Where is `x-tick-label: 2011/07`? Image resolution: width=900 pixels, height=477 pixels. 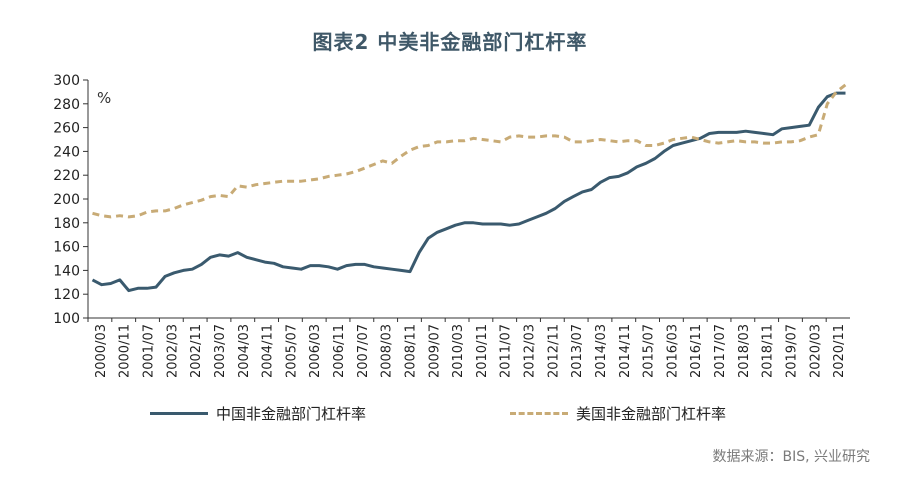
x-tick-label: 2011/07 is located at coordinates (506, 351).